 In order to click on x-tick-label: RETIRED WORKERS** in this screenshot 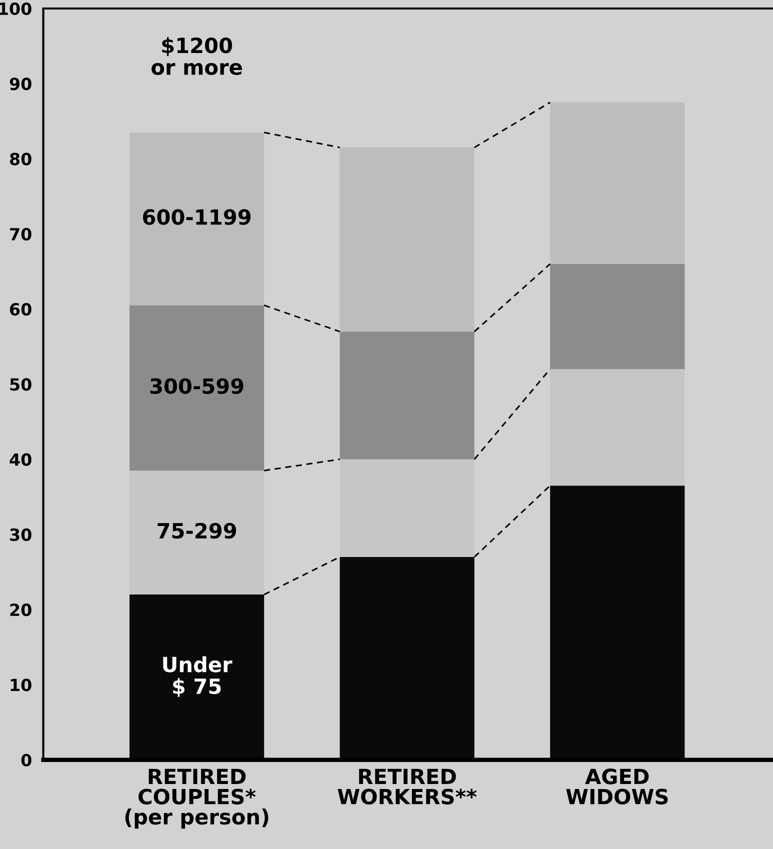, I will do `click(407, 786)`.